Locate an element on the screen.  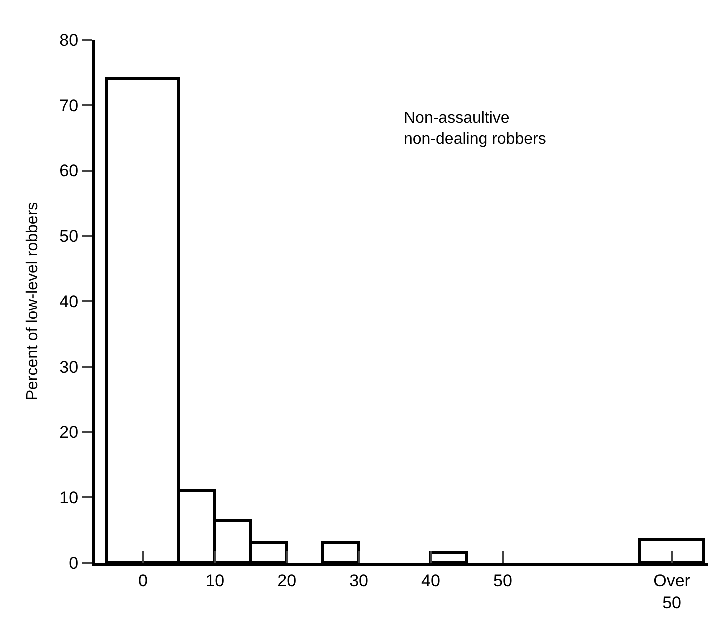
y-tick-label: 30 is located at coordinates (69, 367).